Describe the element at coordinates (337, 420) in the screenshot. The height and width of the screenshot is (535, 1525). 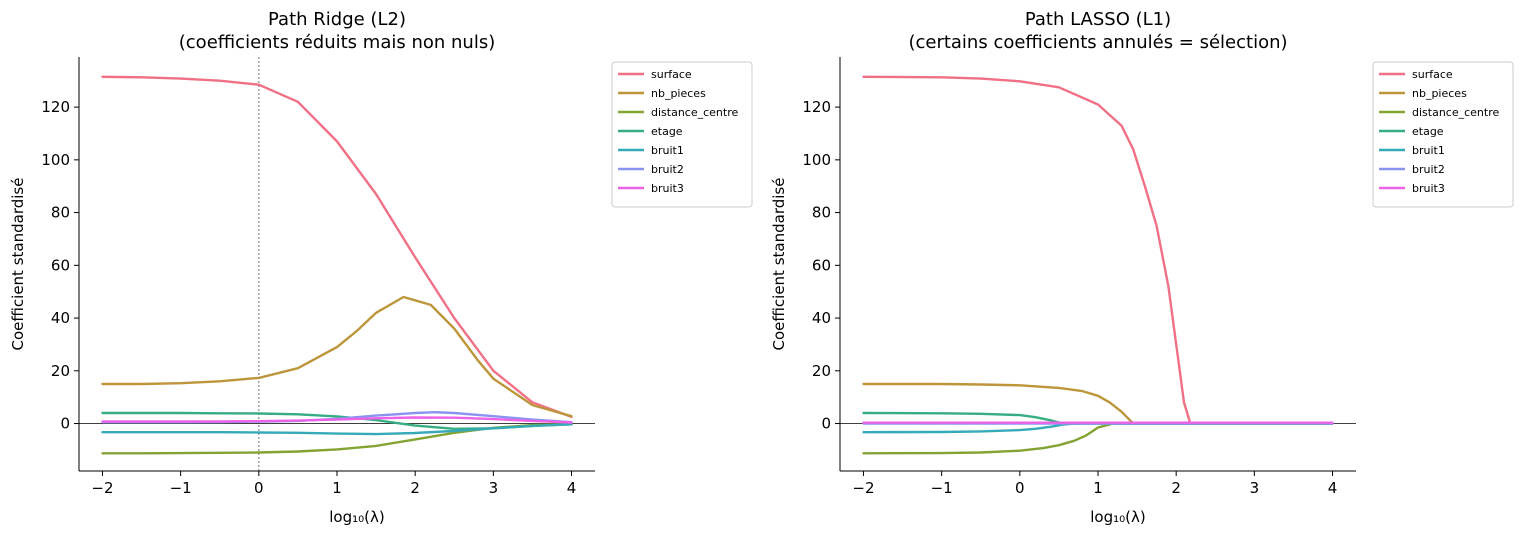
I see `series-line-bruit3` at that location.